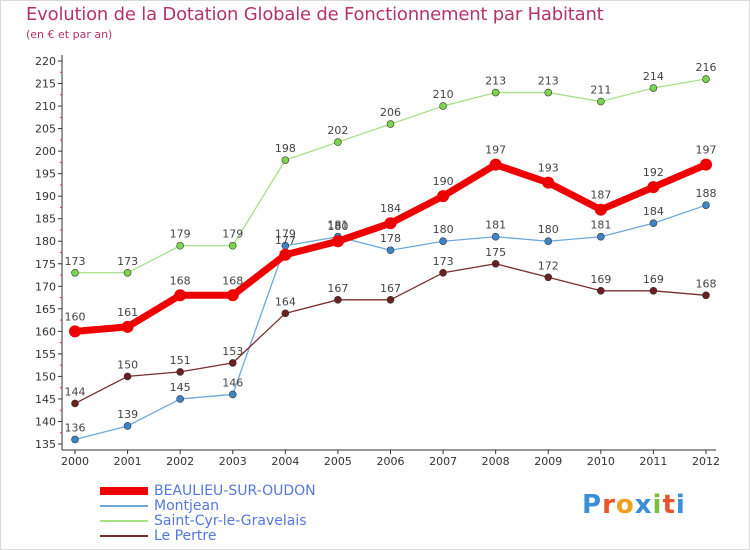 The height and width of the screenshot is (550, 750). I want to click on x-tick-label: 2003, so click(233, 461).